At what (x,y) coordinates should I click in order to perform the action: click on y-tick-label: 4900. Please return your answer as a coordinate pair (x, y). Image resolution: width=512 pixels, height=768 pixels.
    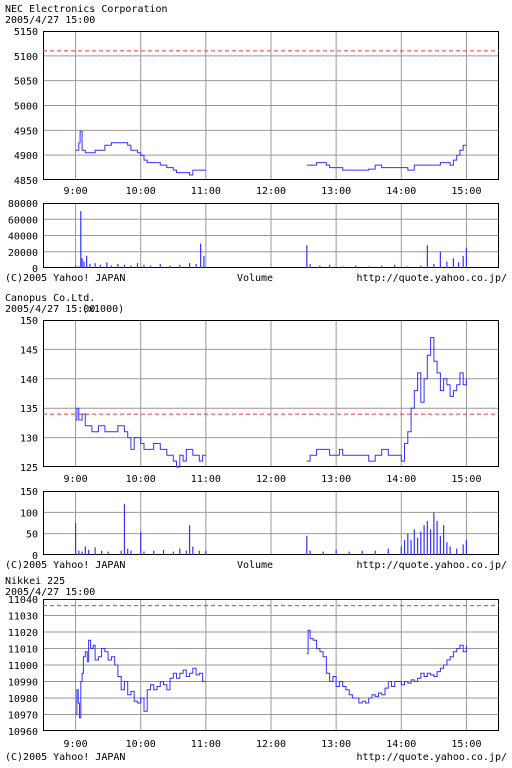
    Looking at the image, I should click on (26, 156).